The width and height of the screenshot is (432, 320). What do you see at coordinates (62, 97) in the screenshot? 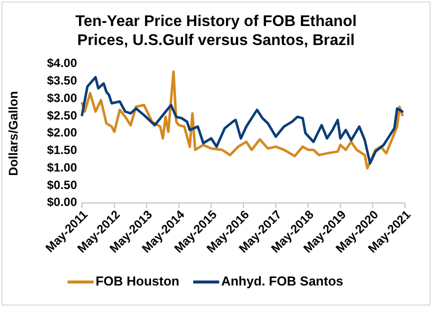
I see `y-tick-label: $3.00` at bounding box center [62, 97].